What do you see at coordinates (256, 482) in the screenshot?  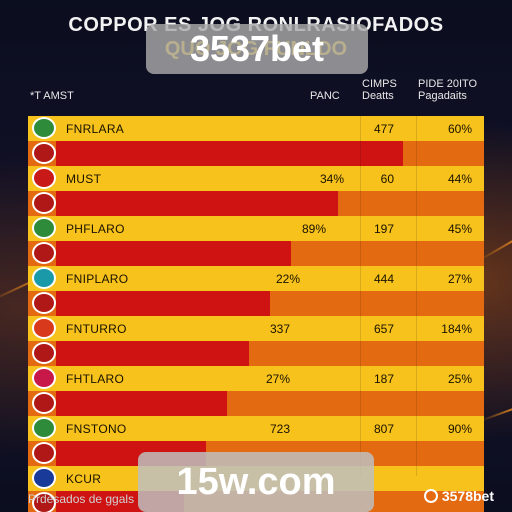 I see `watermark: 15w.com` at bounding box center [256, 482].